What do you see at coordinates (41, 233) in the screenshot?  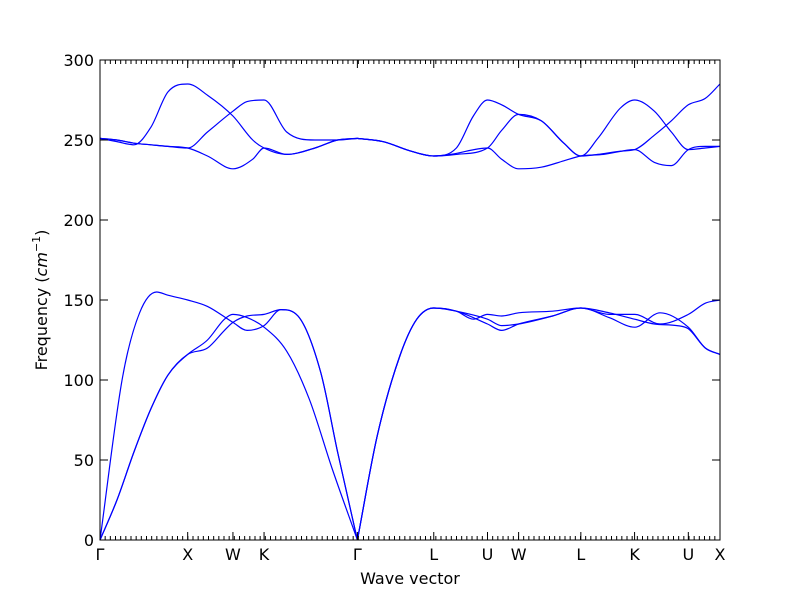 I see `y-axis-label-paren-close: )` at bounding box center [41, 233].